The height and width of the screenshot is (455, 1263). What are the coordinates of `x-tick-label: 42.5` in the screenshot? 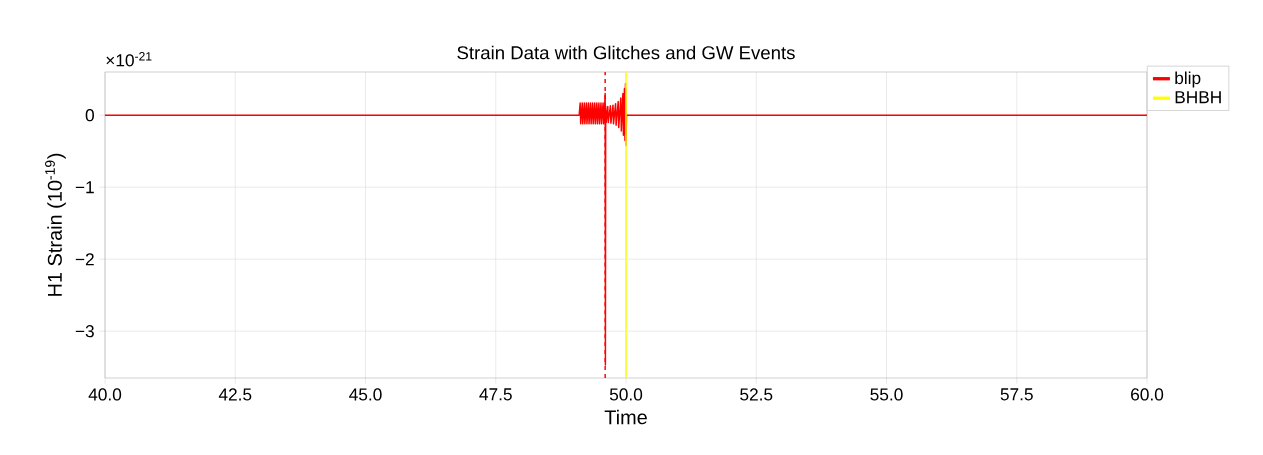 It's located at (235, 394).